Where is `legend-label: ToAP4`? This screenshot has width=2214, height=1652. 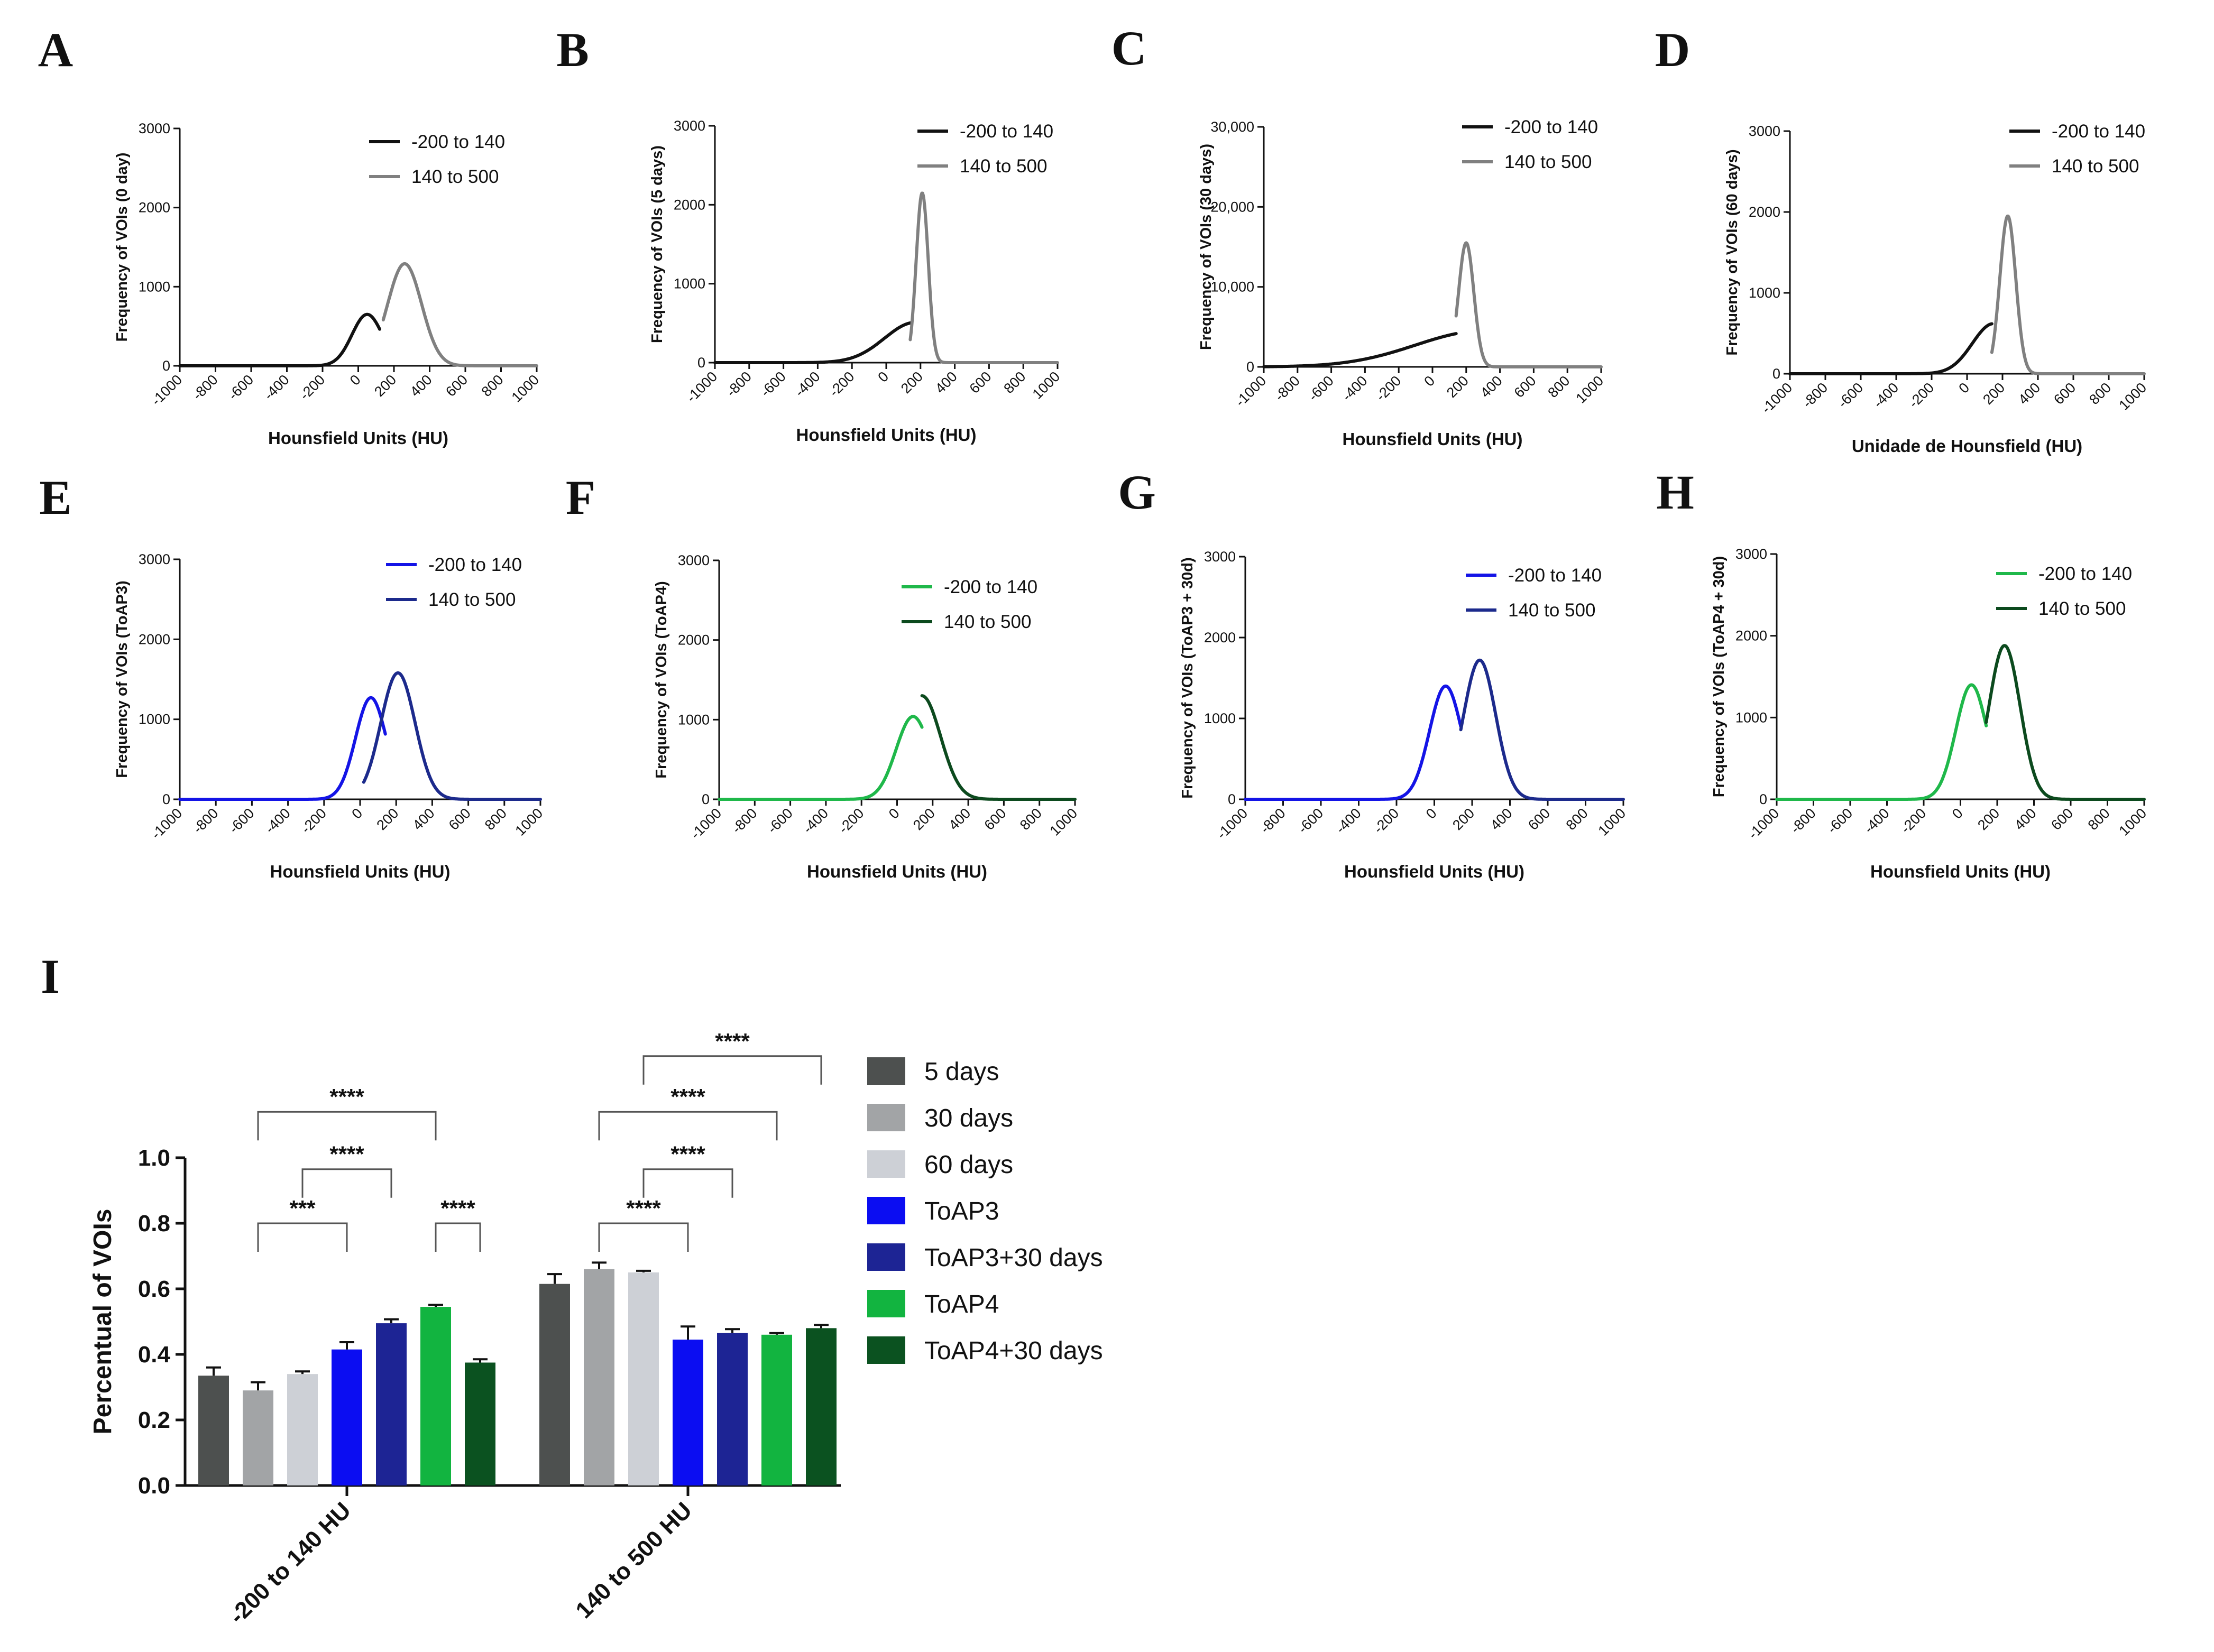 legend-label: ToAP4 is located at coordinates (961, 1304).